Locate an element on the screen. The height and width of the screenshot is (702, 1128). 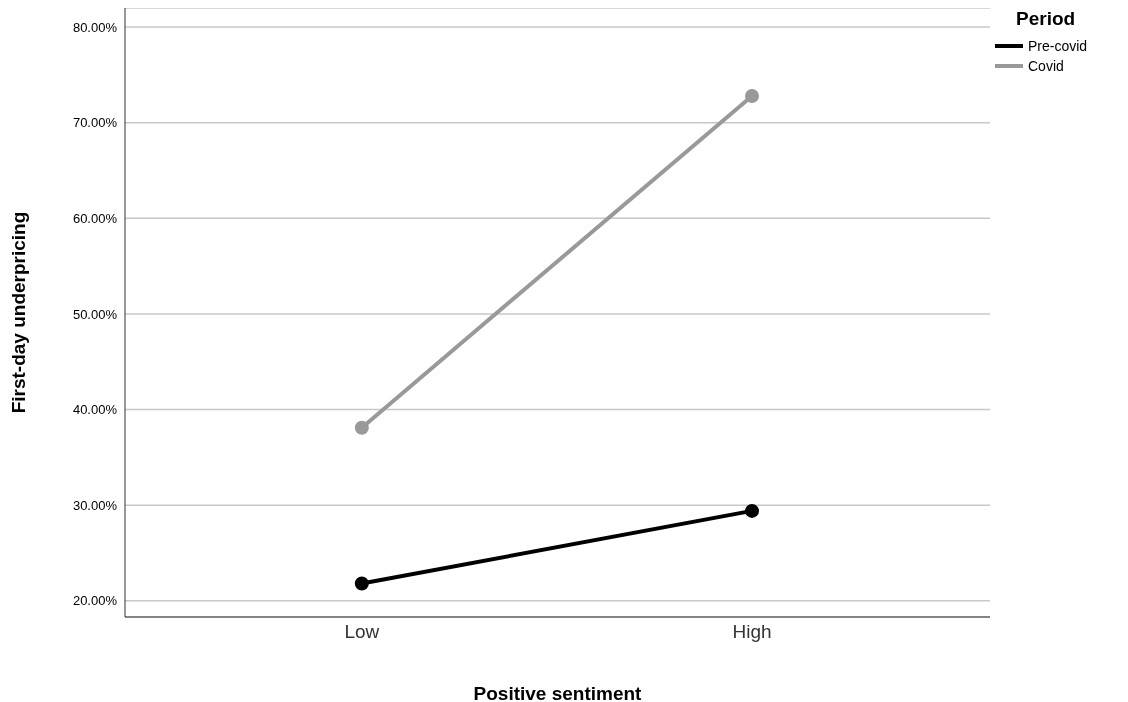
x-axis-title: Positive sentiment is located at coordinates (558, 692).